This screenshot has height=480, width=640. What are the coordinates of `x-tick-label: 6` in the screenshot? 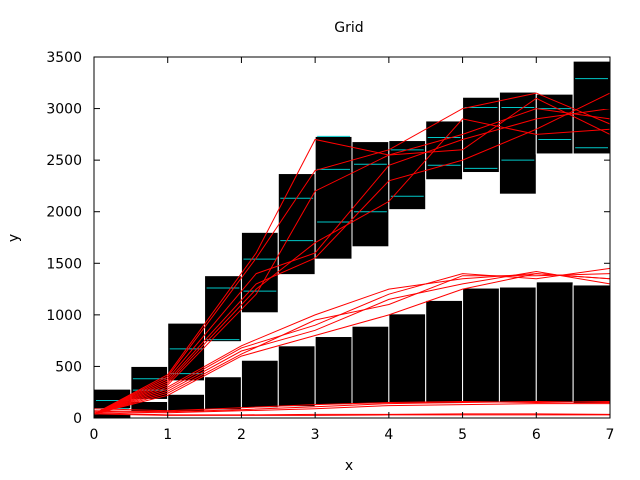 It's located at (536, 435).